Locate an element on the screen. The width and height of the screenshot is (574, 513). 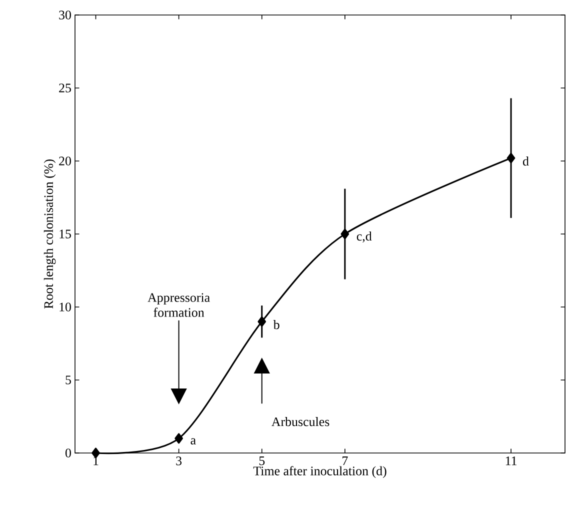
annotation: d is located at coordinates (525, 161).